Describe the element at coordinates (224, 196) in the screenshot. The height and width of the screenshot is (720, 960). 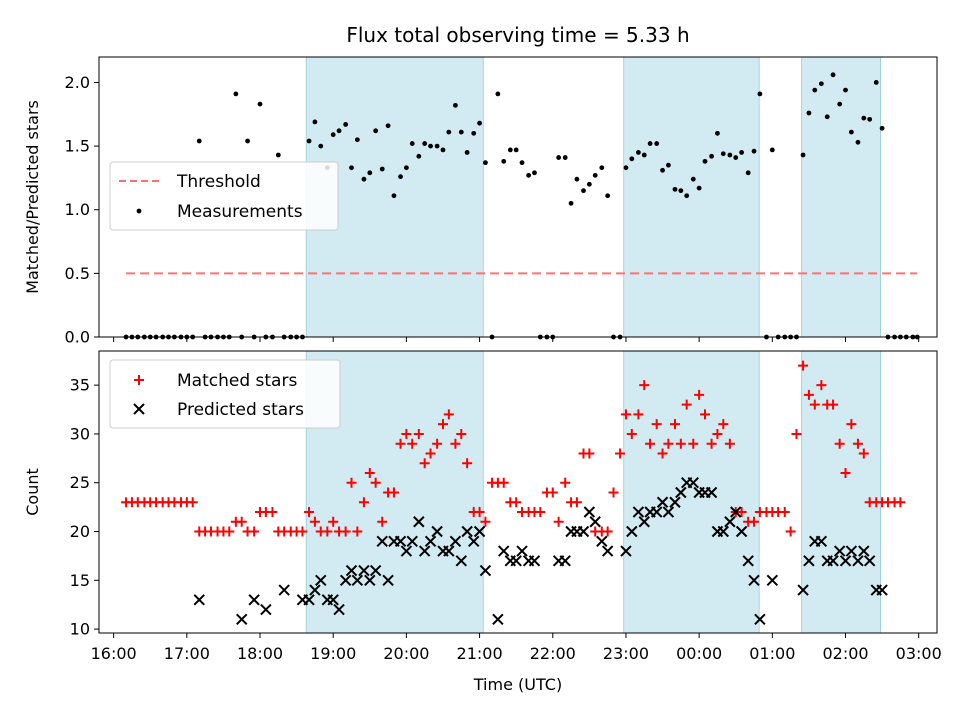
I see `ratio-legend: Threshold Measurements` at that location.